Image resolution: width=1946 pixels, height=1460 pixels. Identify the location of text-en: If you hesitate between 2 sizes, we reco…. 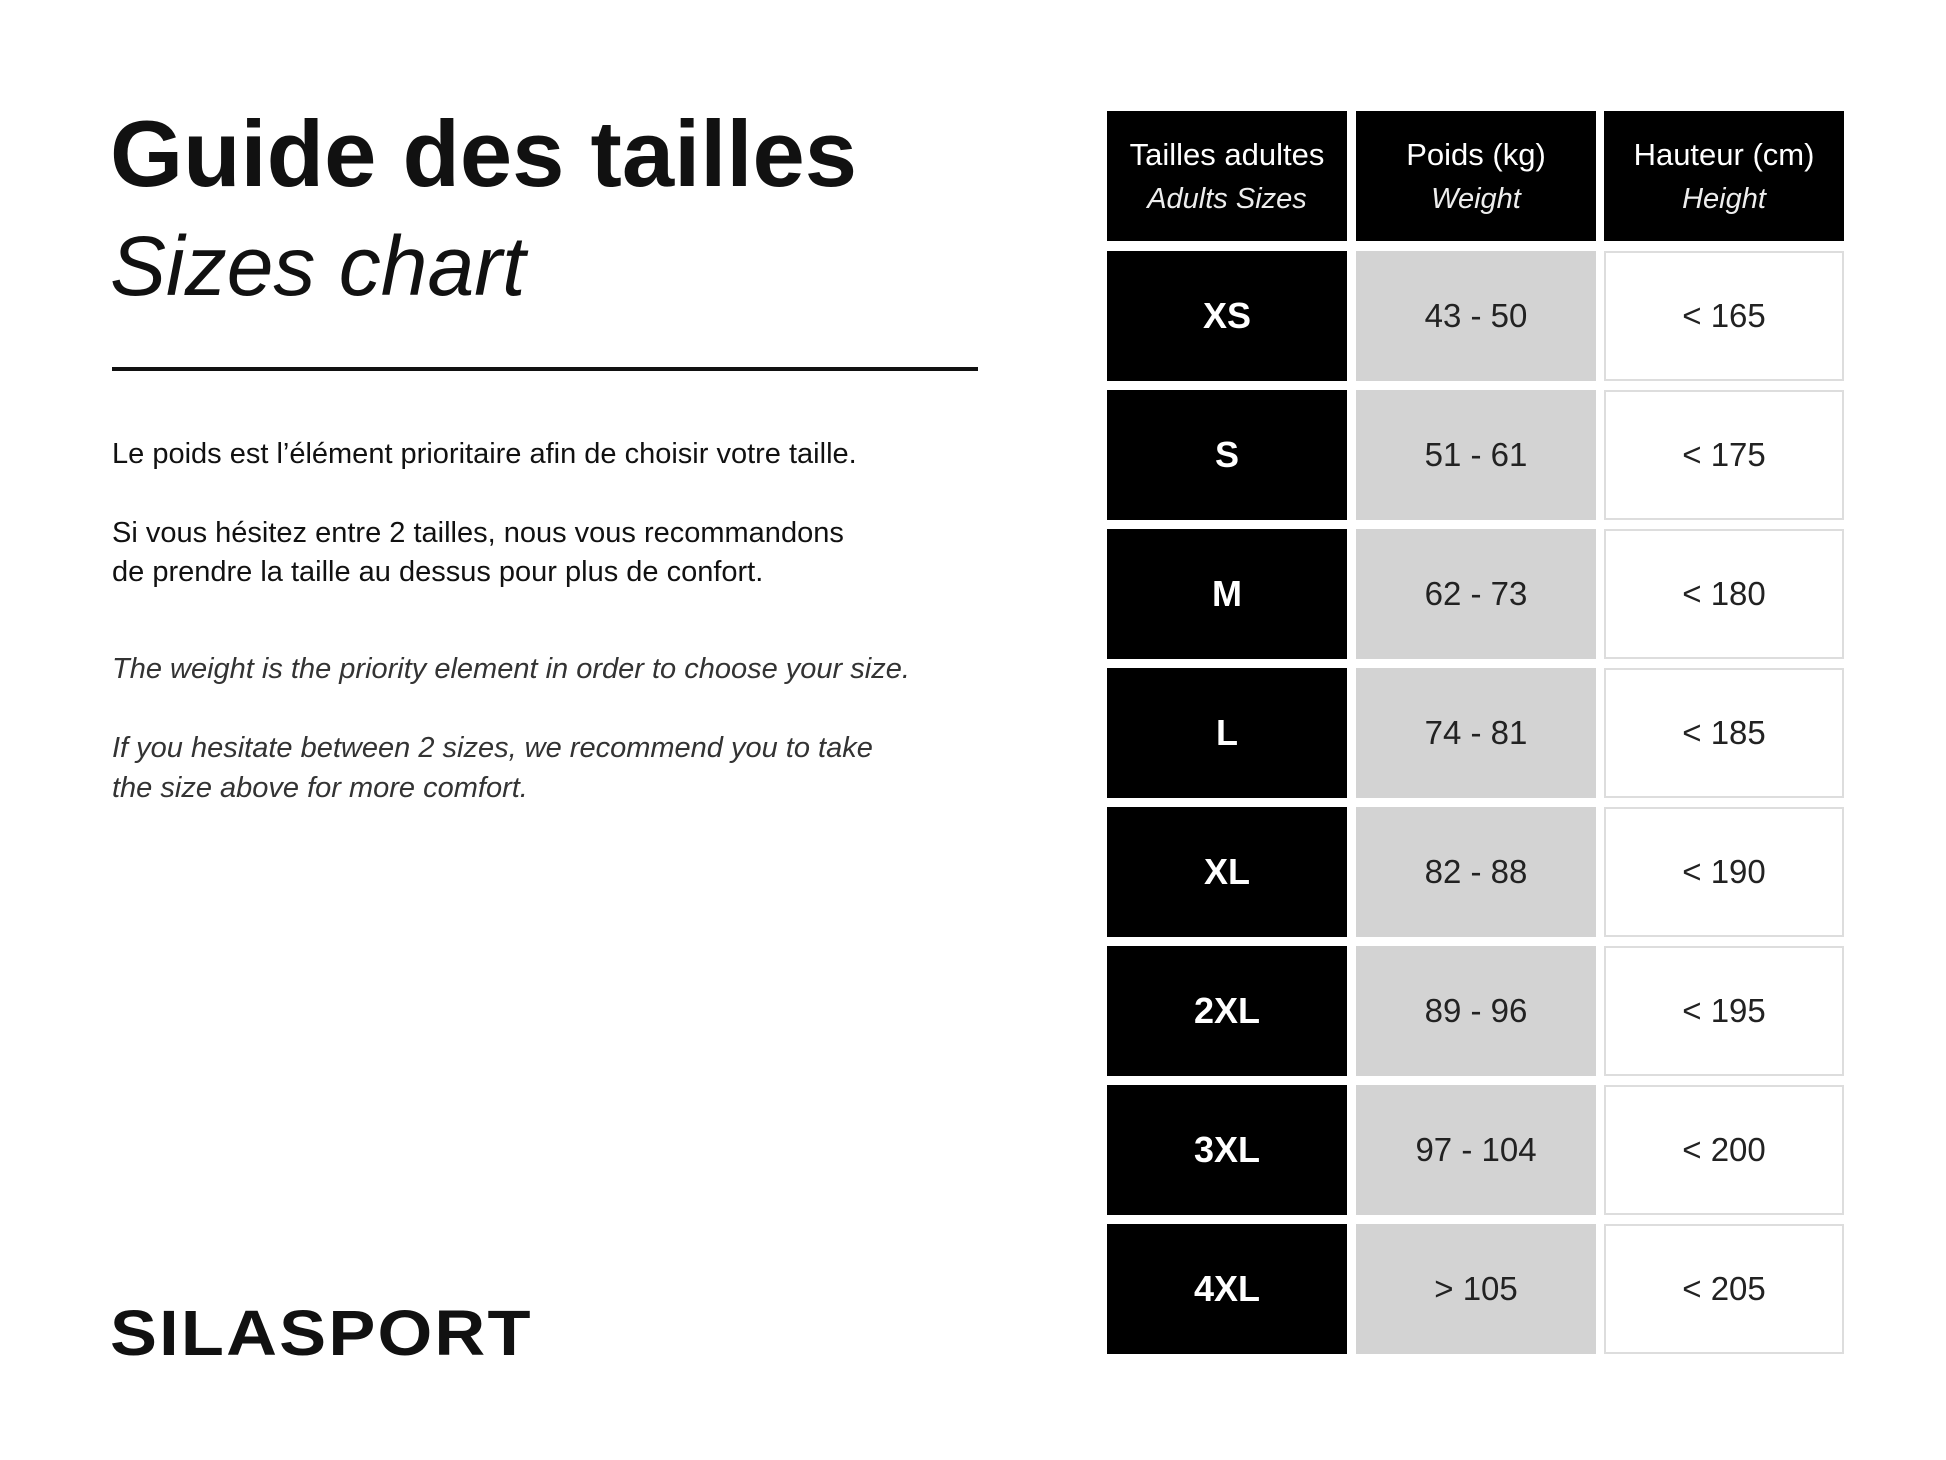
(492, 748).